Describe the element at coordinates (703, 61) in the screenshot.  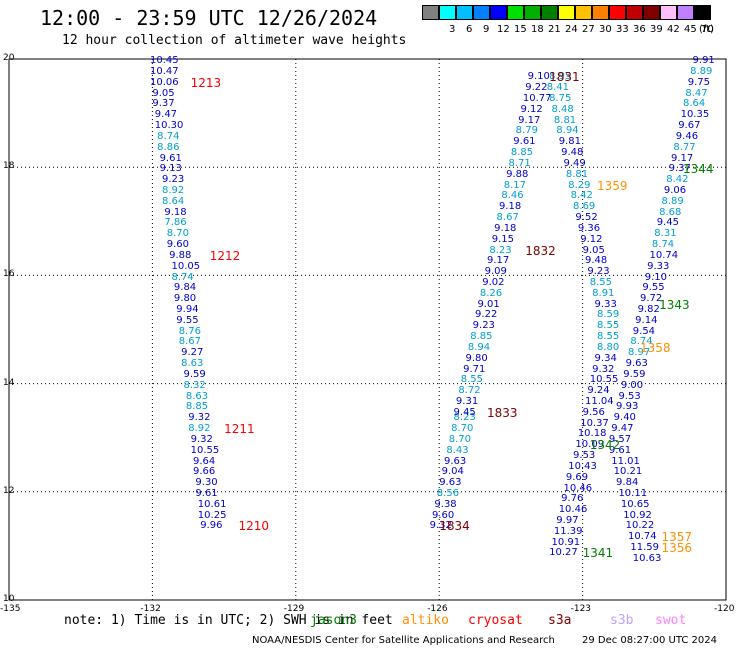
I see `wave-height-value: 9.91` at that location.